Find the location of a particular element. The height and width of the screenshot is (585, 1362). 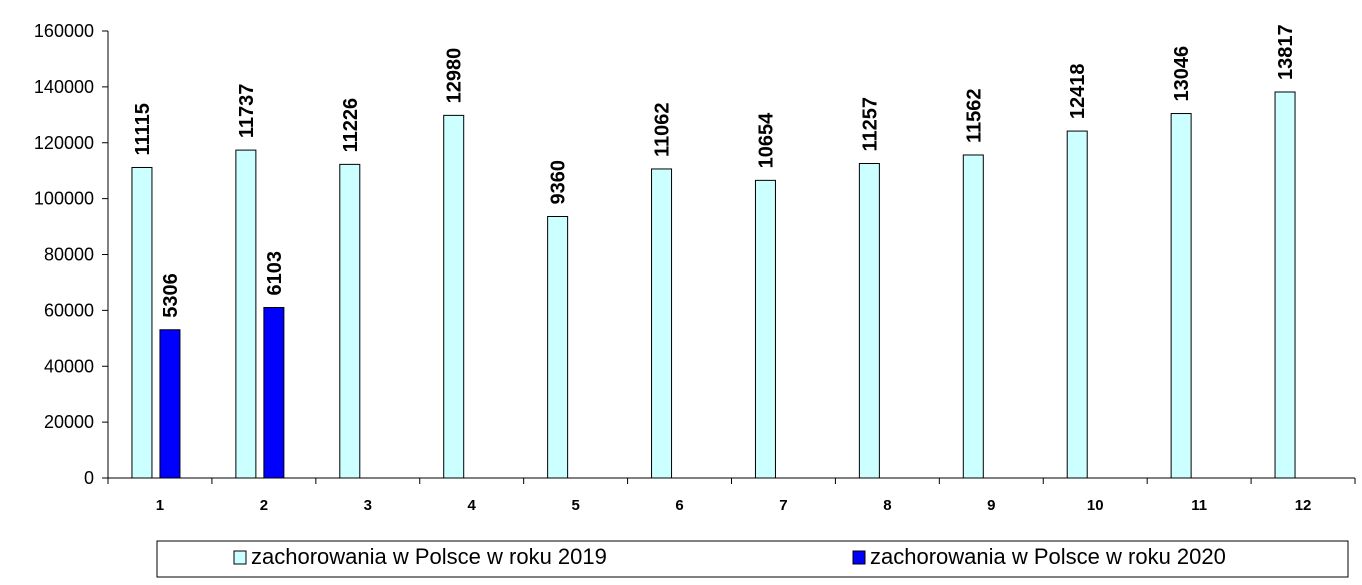

x-tick-label: 8 is located at coordinates (887, 505).